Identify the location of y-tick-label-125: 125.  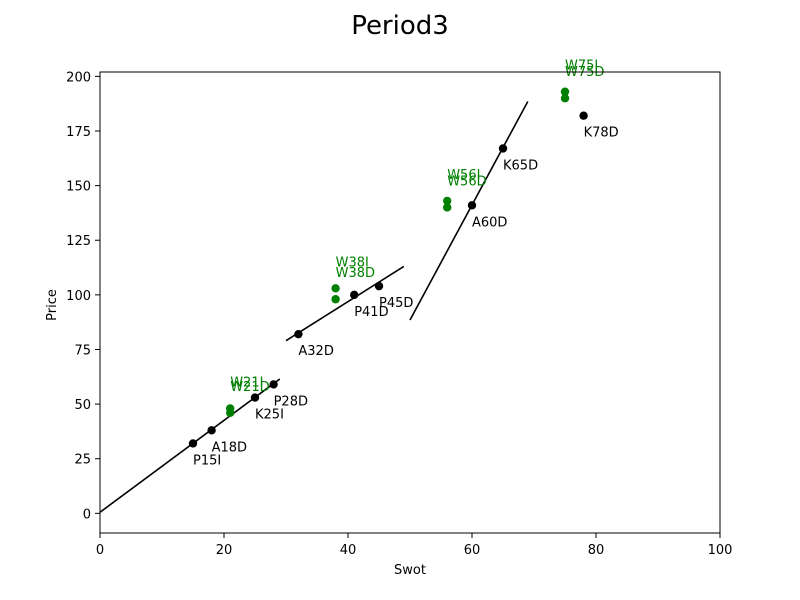
(78, 241).